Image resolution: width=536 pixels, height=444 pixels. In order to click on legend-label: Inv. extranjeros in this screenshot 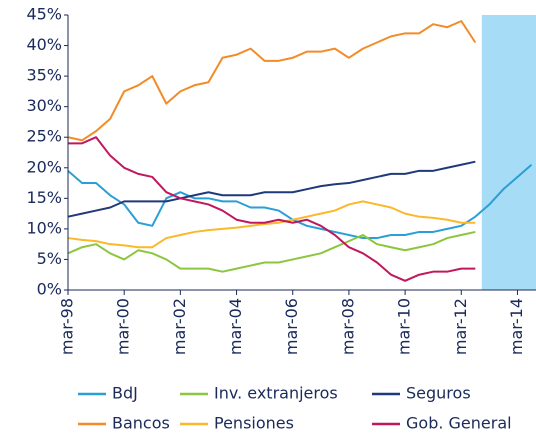, I will do `click(276, 393)`.